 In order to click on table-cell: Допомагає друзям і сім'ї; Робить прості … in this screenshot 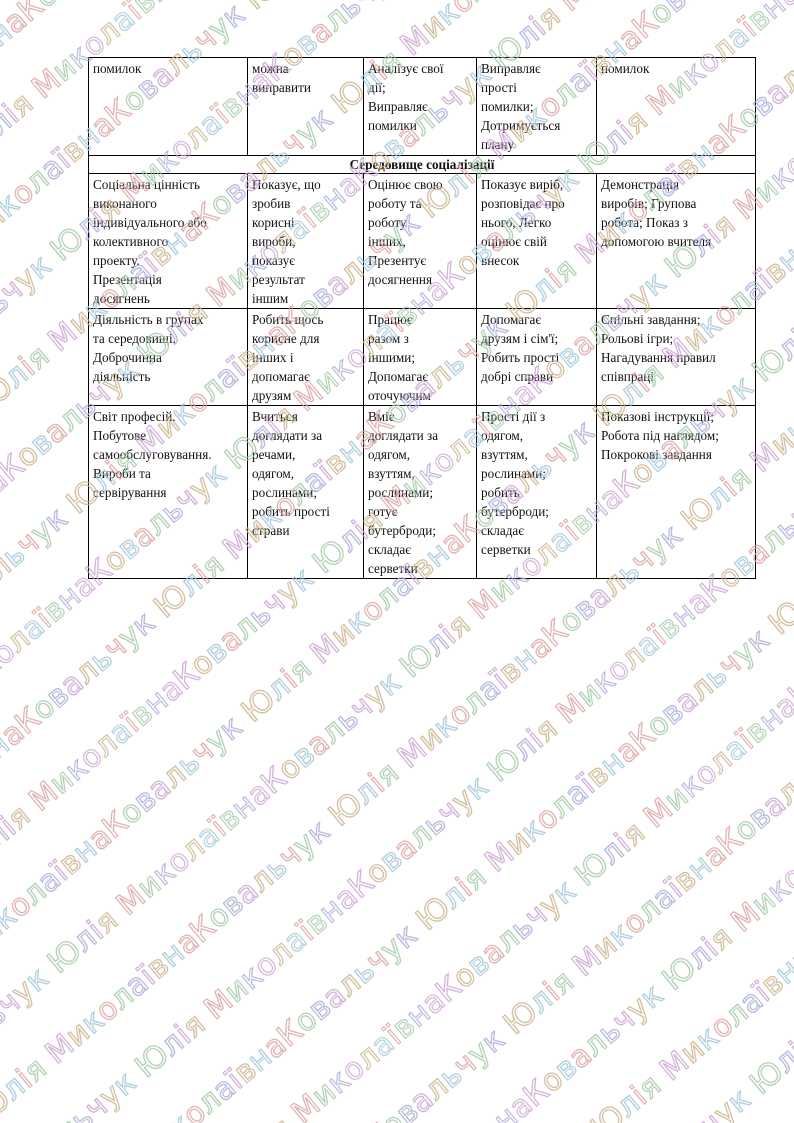, I will do `click(536, 357)`.